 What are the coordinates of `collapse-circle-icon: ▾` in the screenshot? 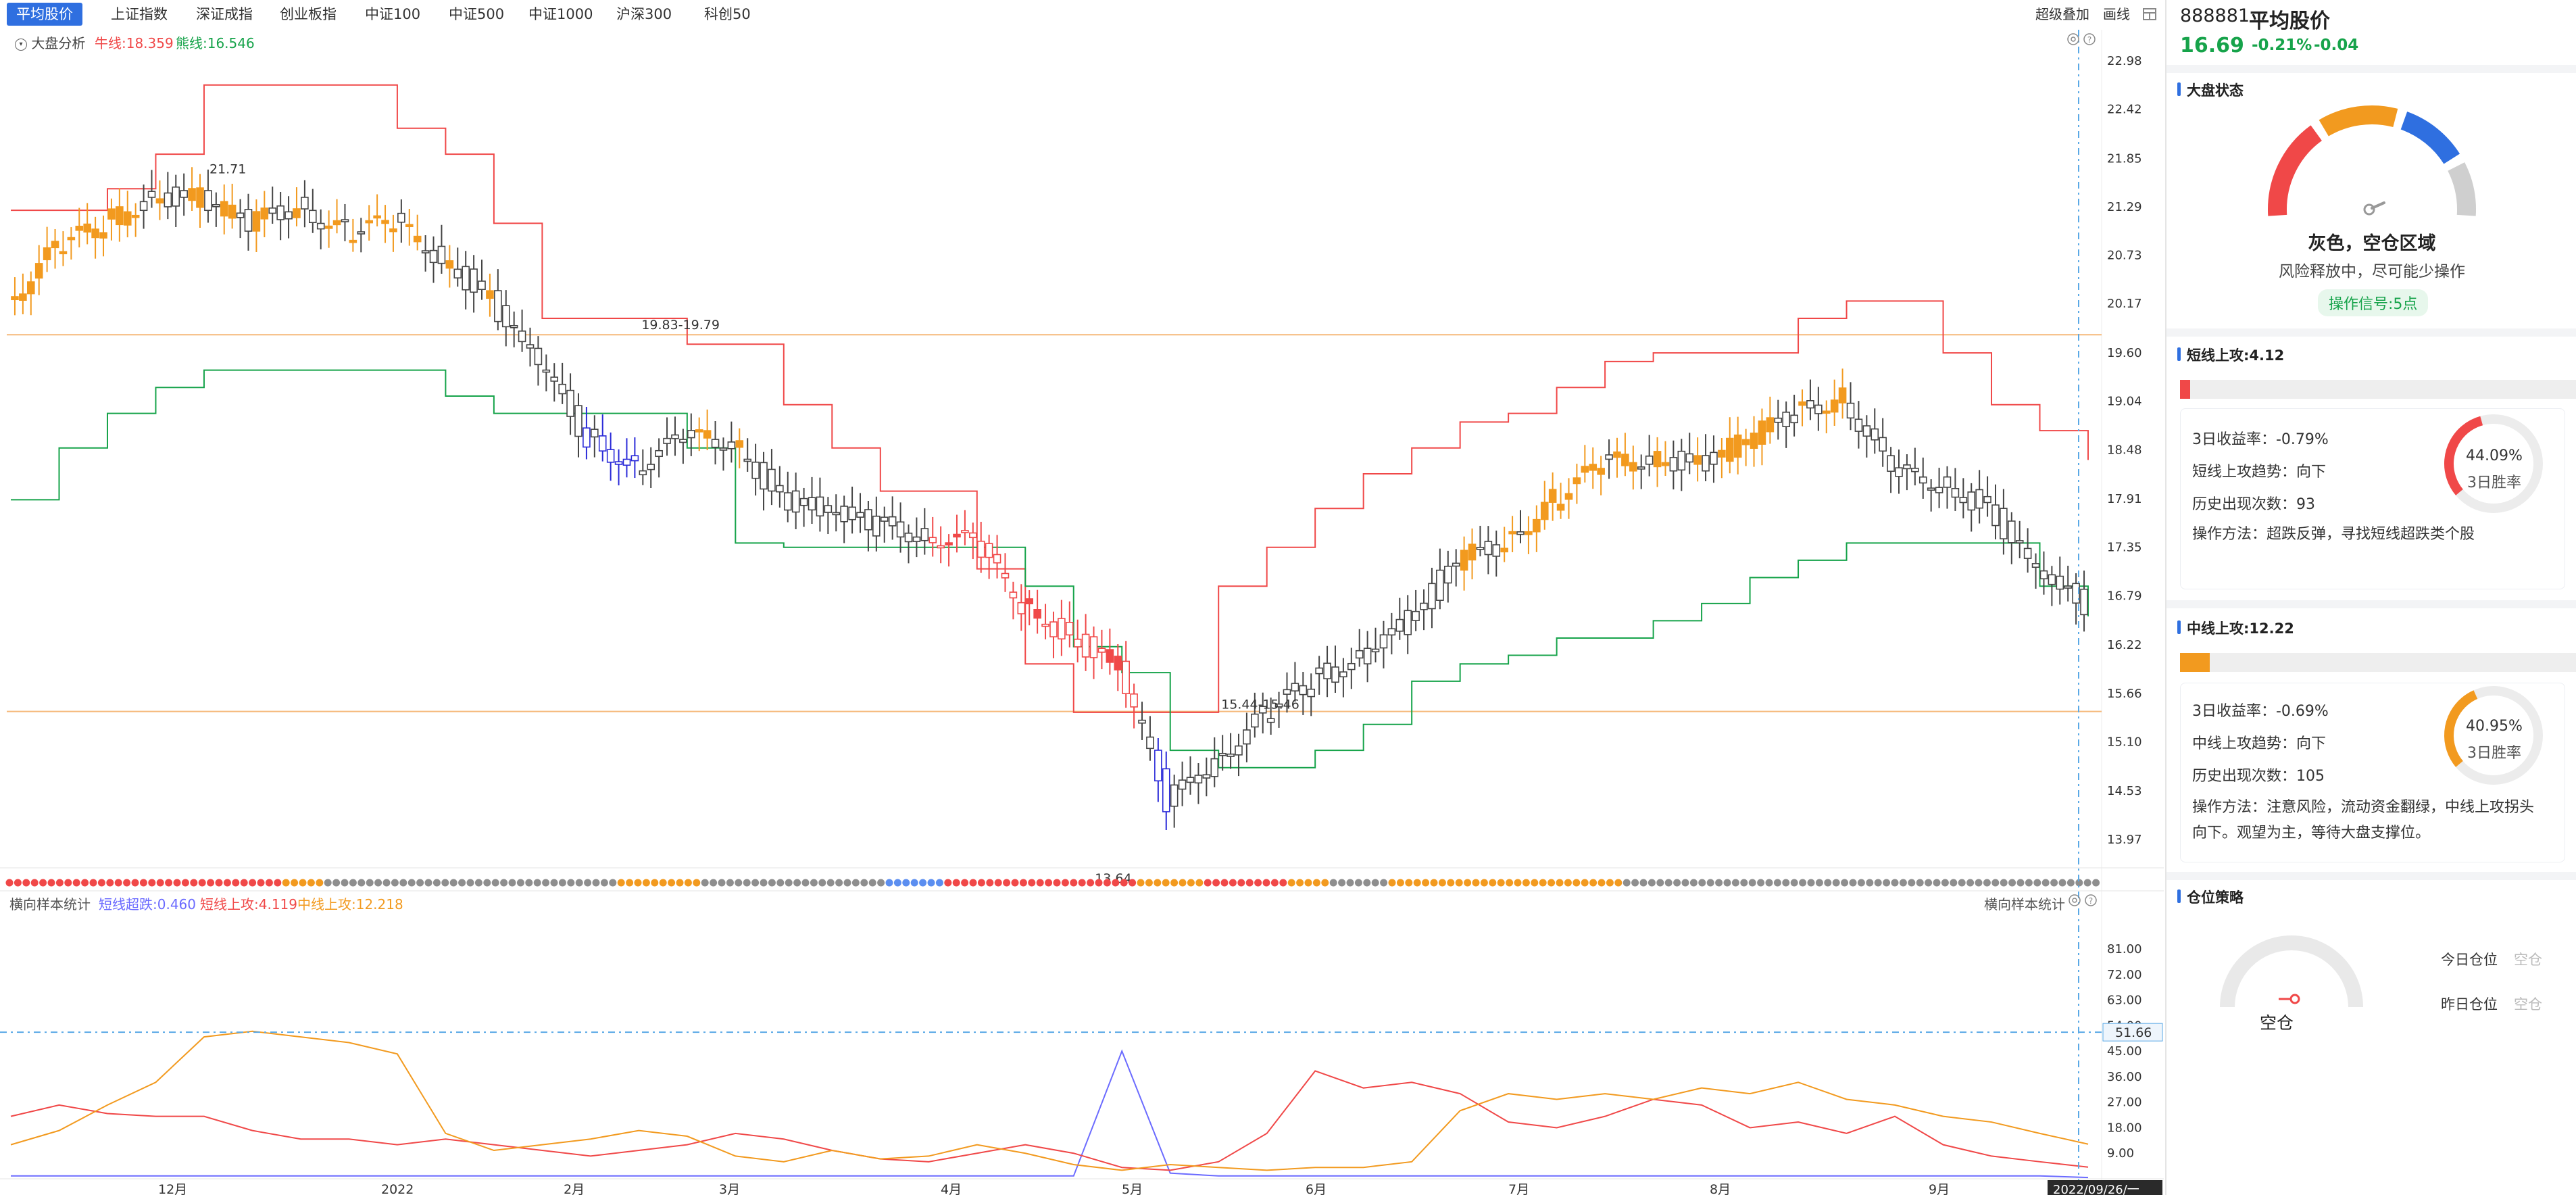 It's located at (21, 44).